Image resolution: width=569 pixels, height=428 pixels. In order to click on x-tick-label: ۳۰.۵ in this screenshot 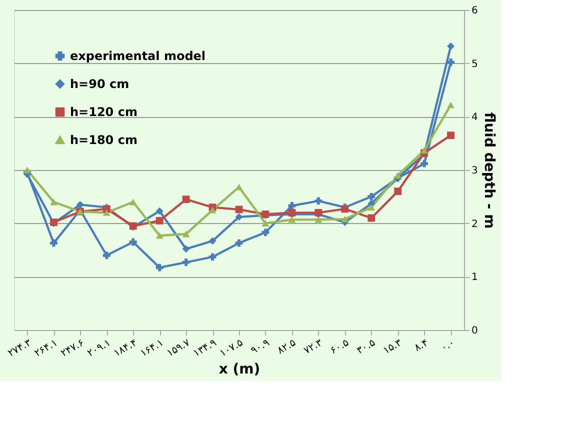, I will do `click(366, 347)`.